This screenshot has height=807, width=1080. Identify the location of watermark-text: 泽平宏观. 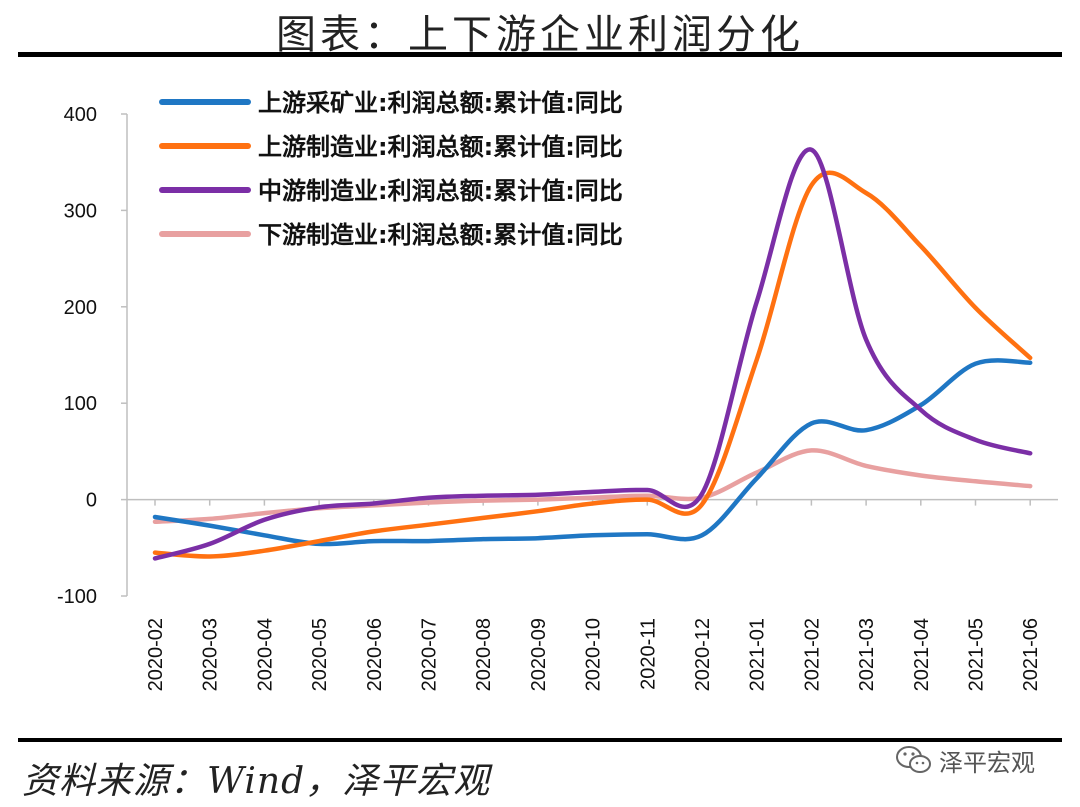
(987, 762).